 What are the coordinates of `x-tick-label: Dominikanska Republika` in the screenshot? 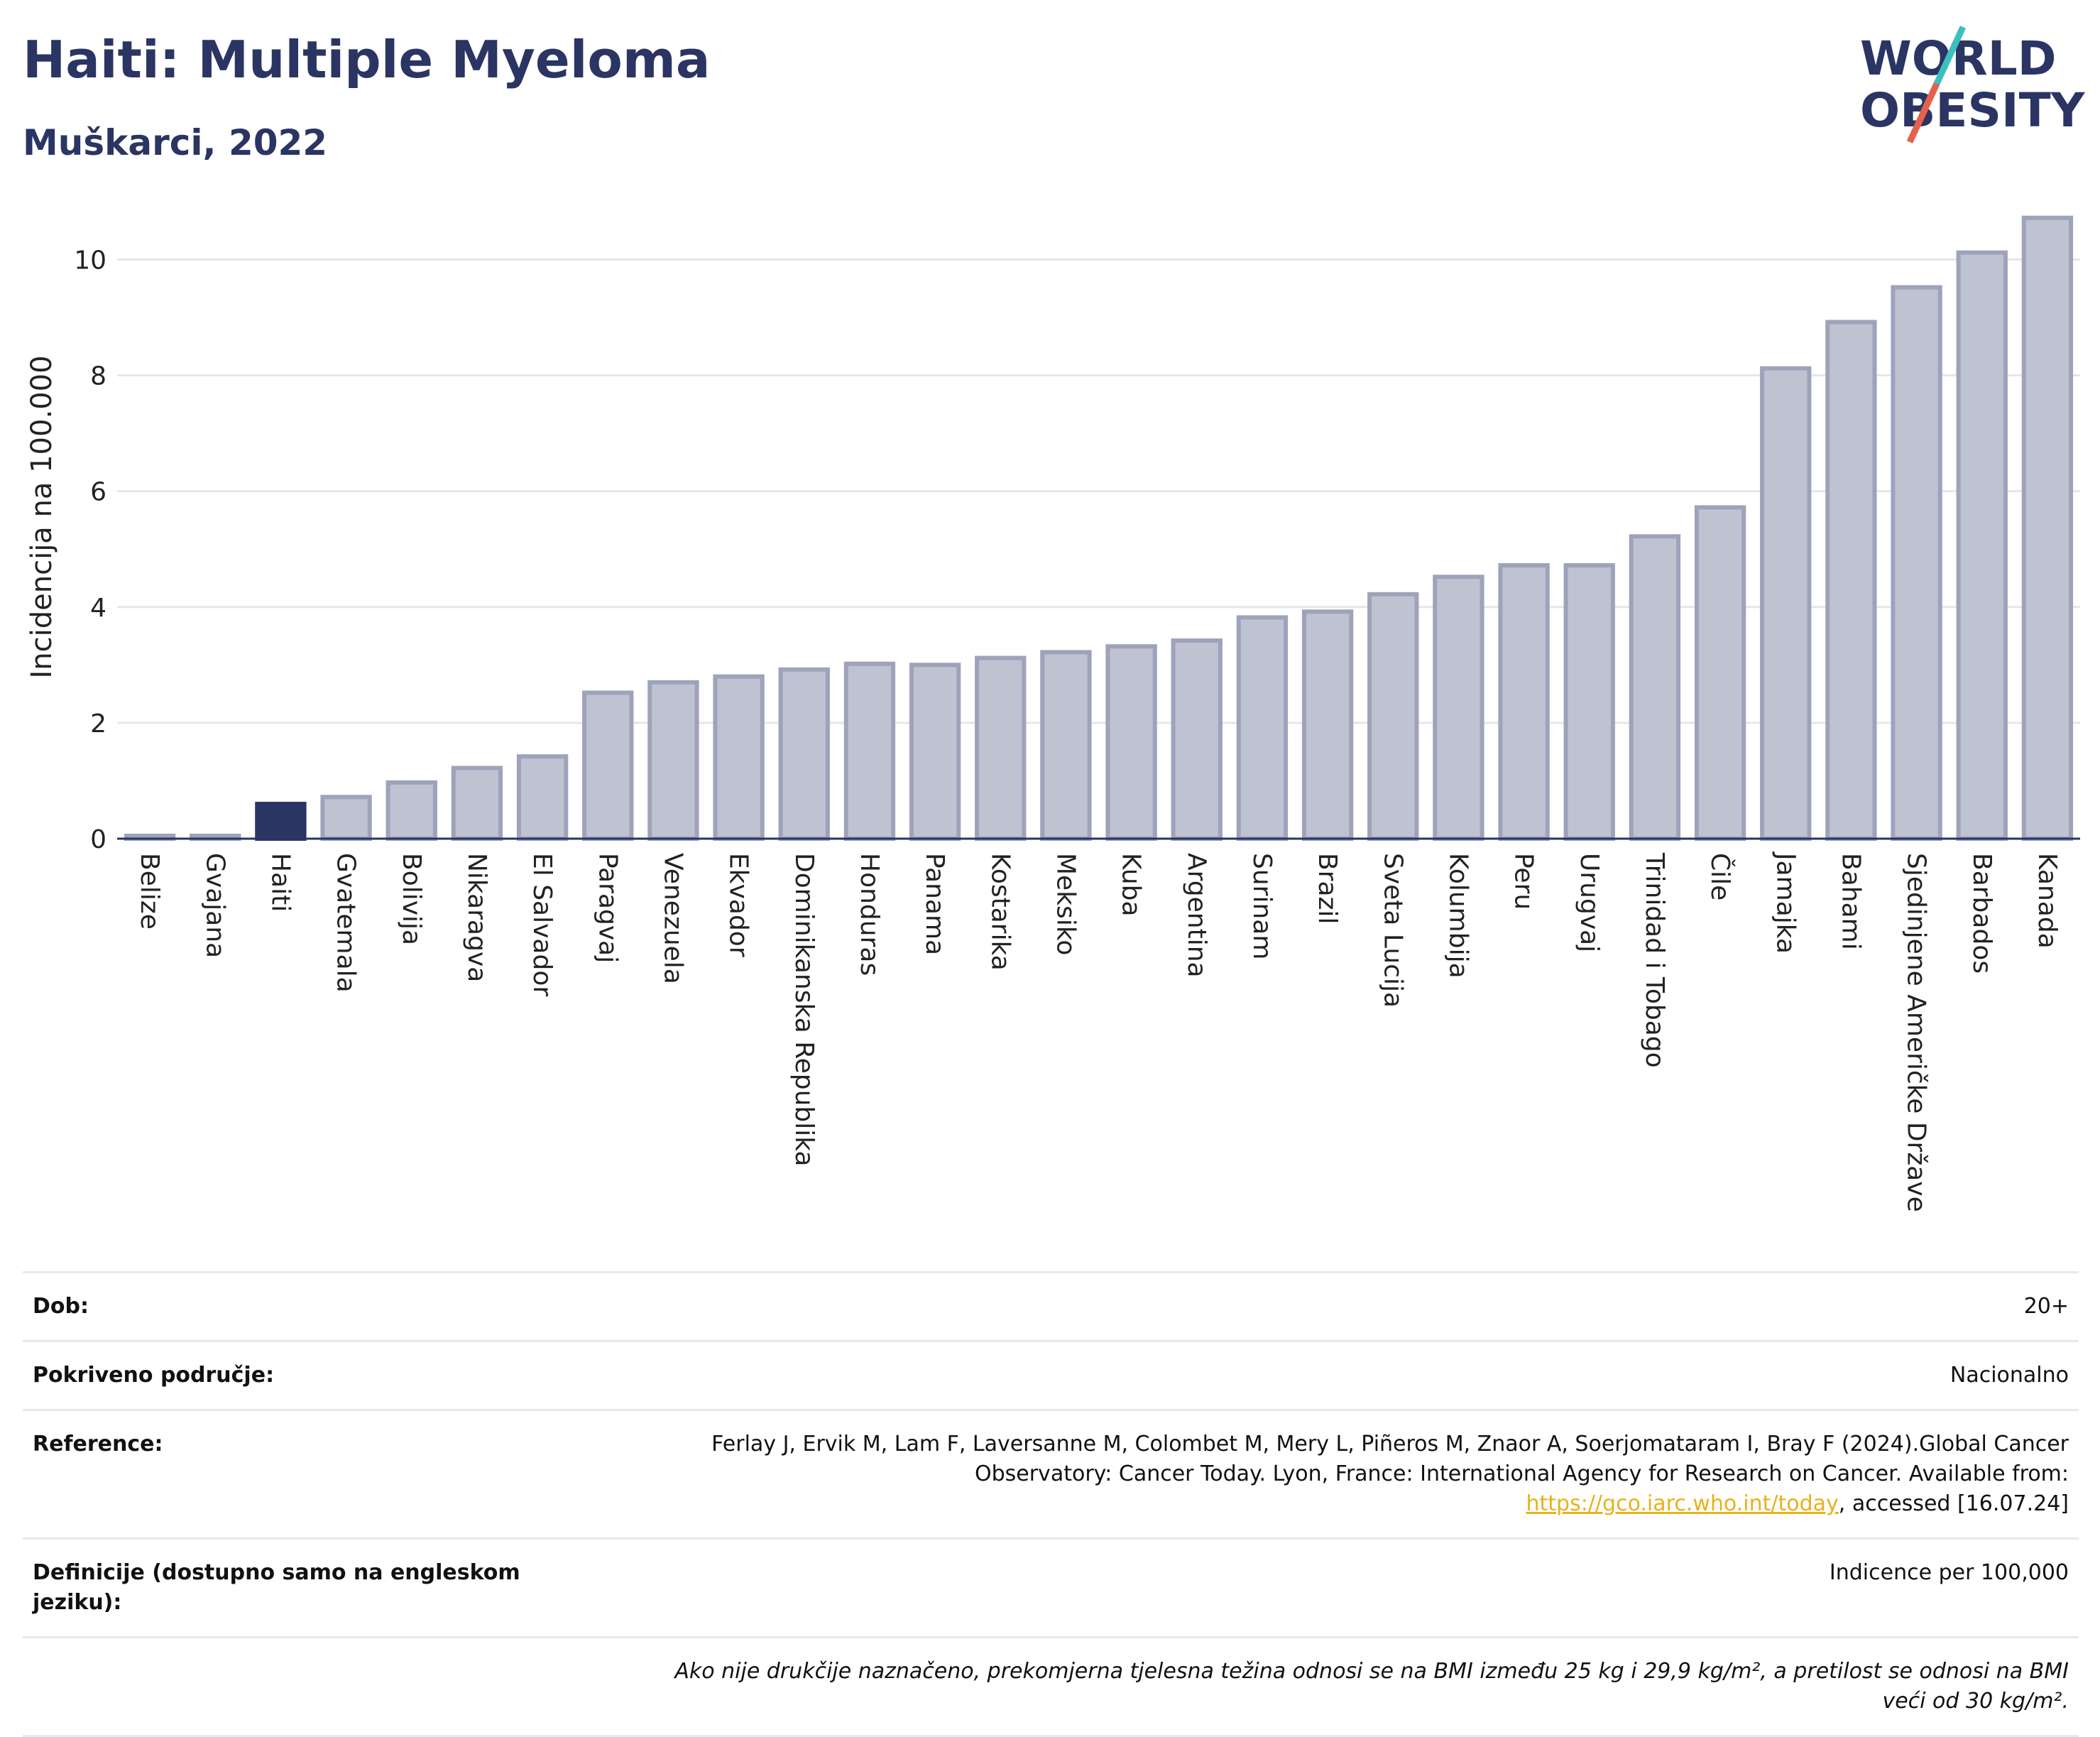 It's located at (804, 1010).